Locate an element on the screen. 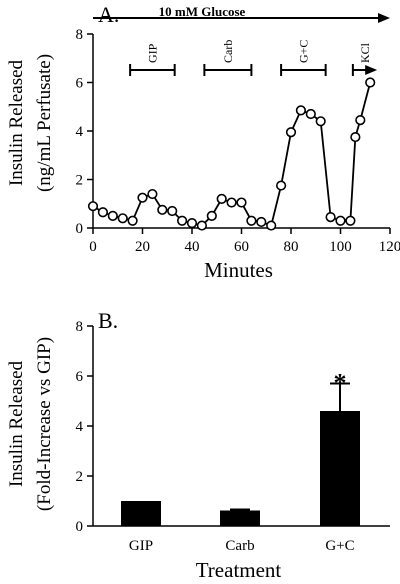 The width and height of the screenshot is (400, 584). x-tick-label-a: 40 is located at coordinates (192, 247).